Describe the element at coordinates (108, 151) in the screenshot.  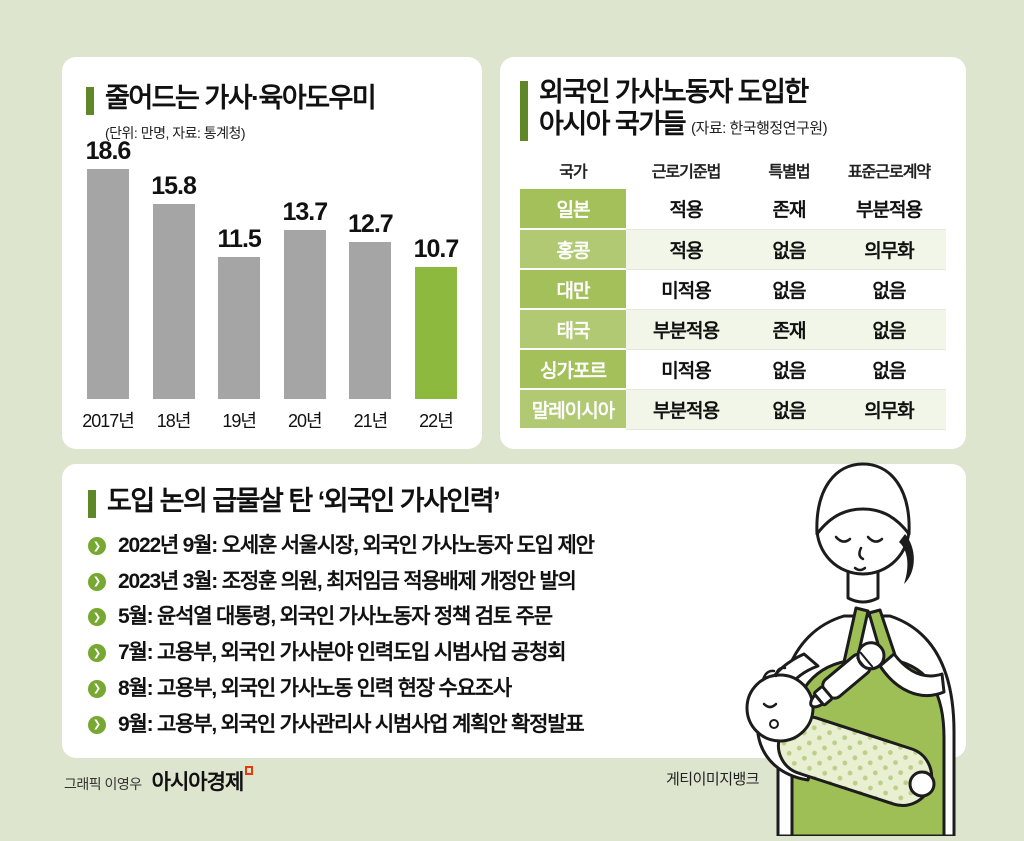
I see `bar-value-label: 18.6` at that location.